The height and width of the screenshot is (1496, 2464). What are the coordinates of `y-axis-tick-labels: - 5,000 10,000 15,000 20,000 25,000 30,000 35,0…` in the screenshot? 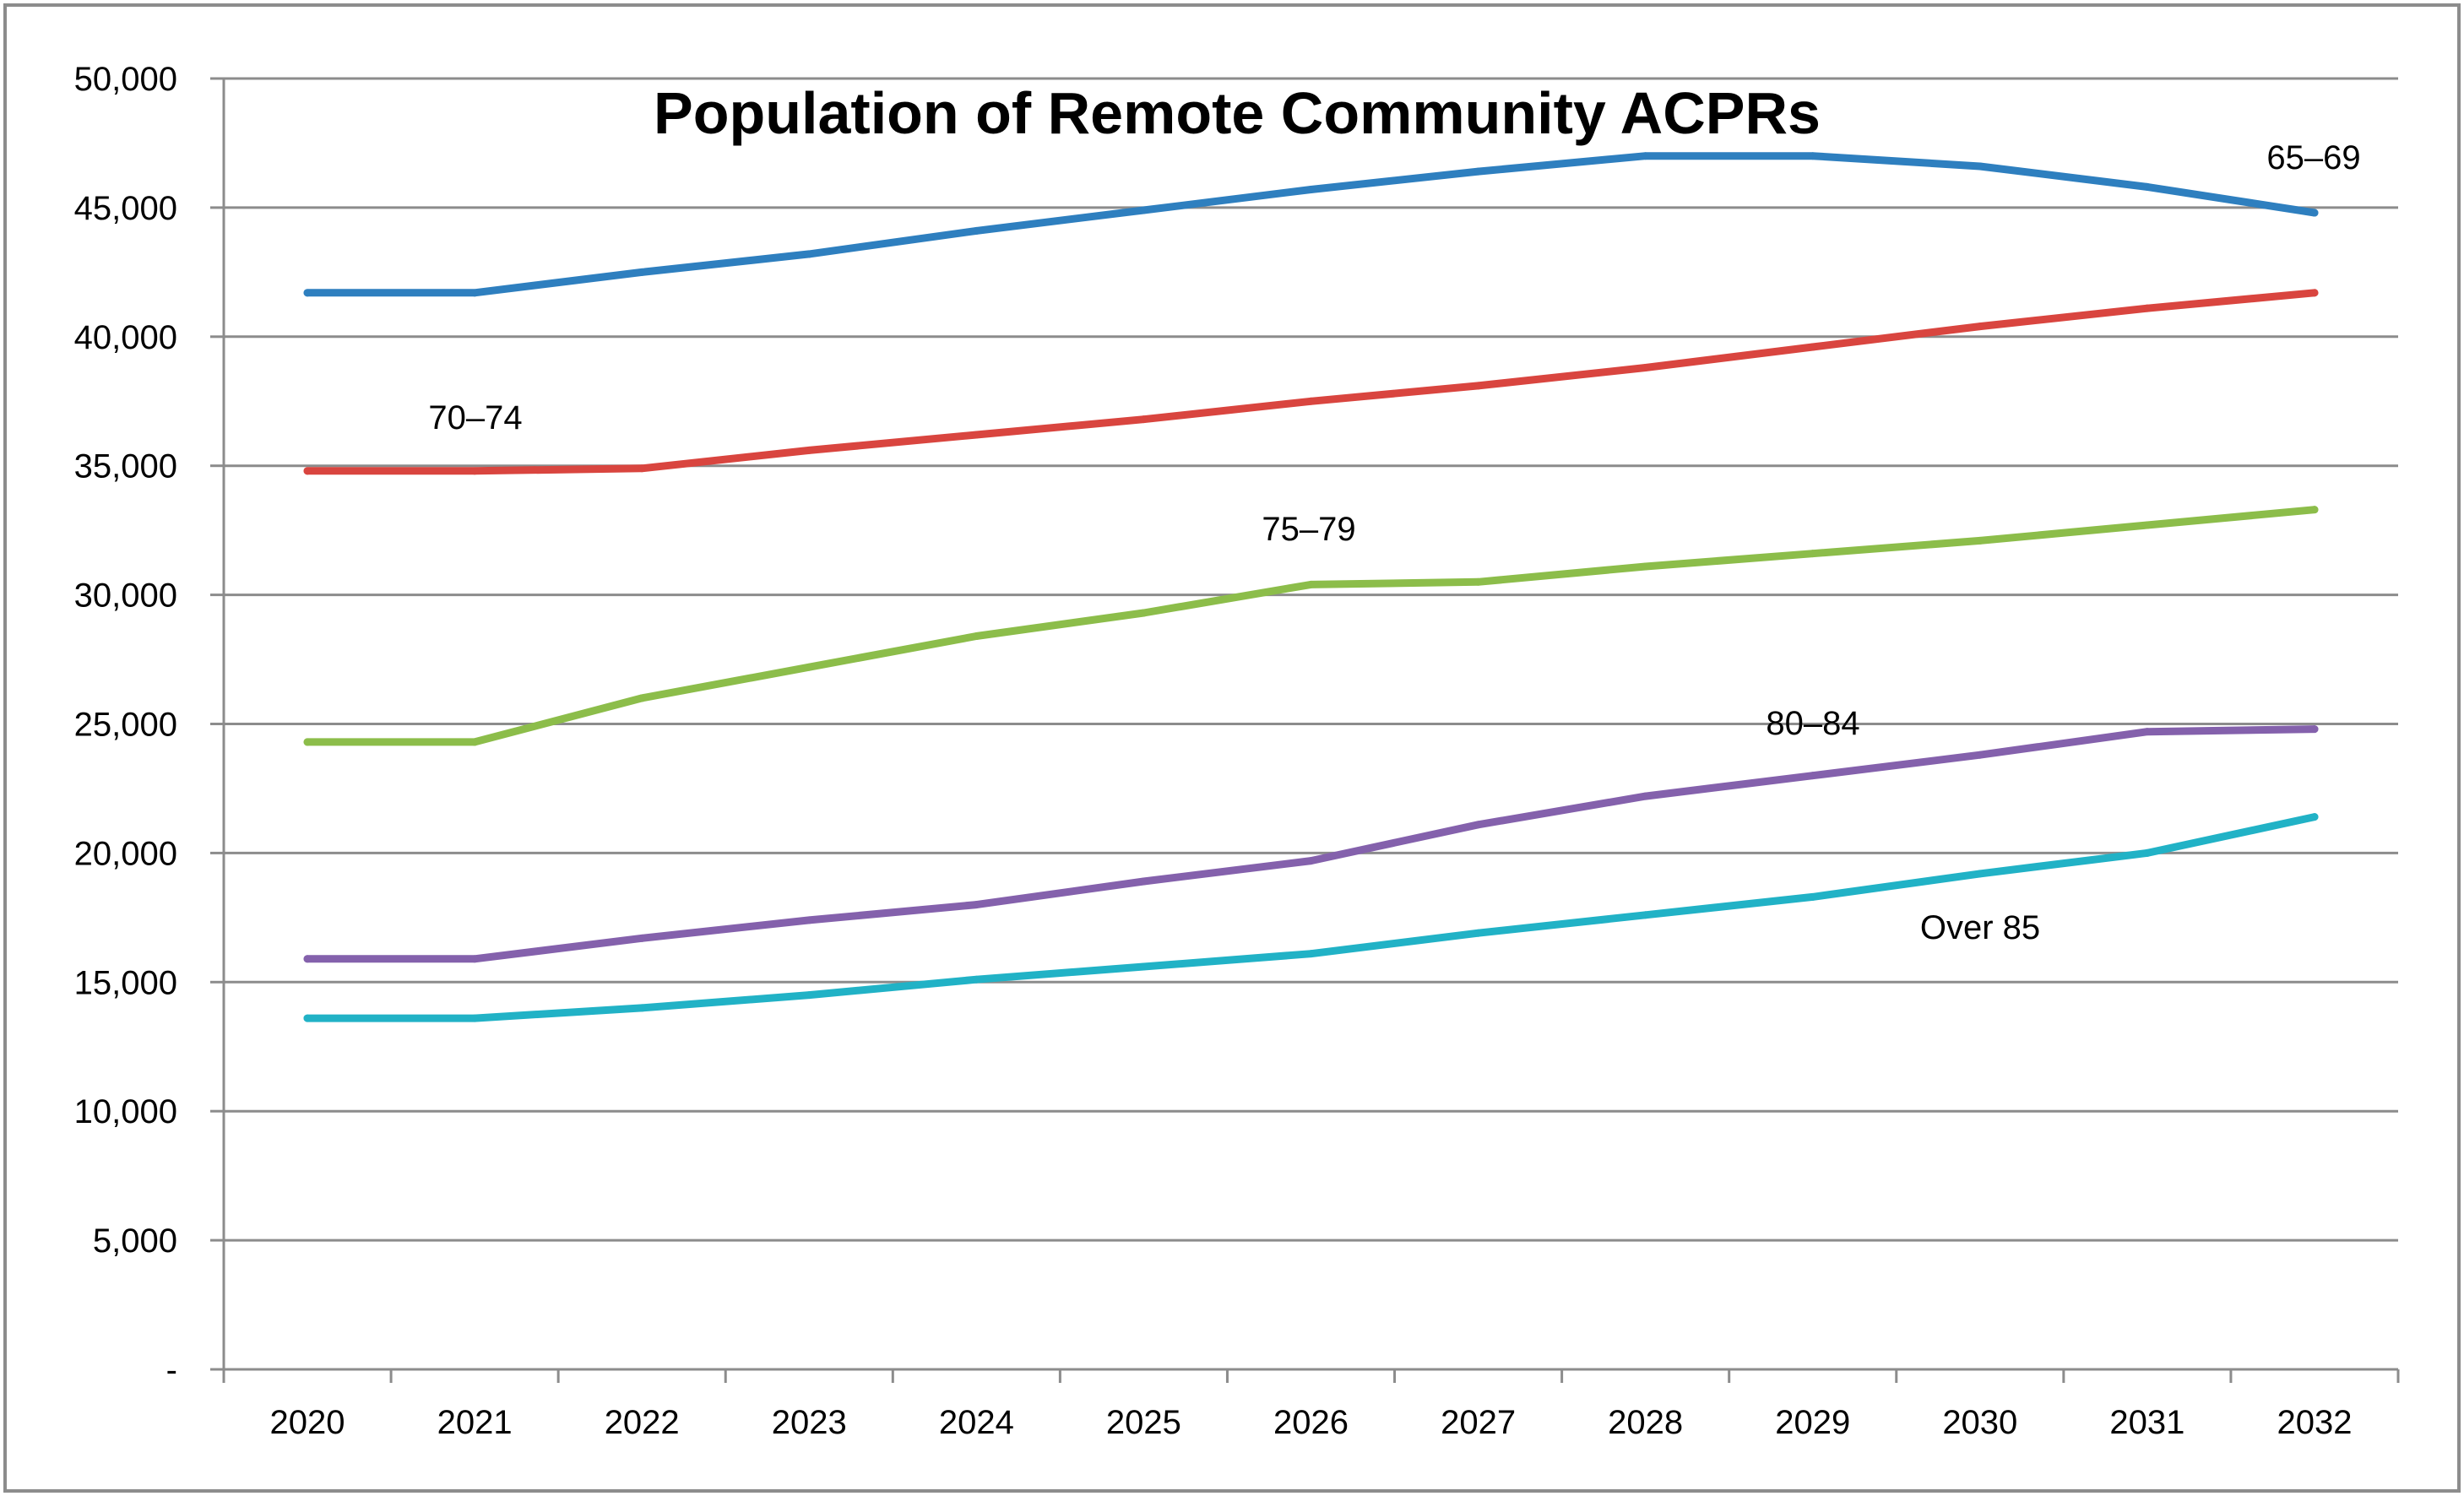 It's located at (125, 725).